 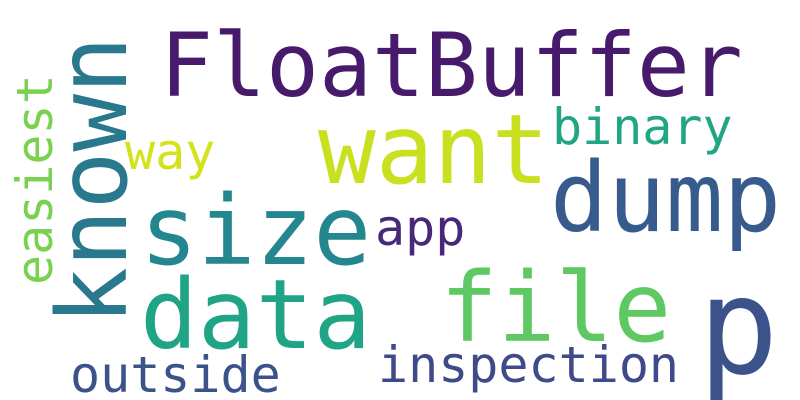 I want to click on word-inspection: inspection, so click(x=529, y=365).